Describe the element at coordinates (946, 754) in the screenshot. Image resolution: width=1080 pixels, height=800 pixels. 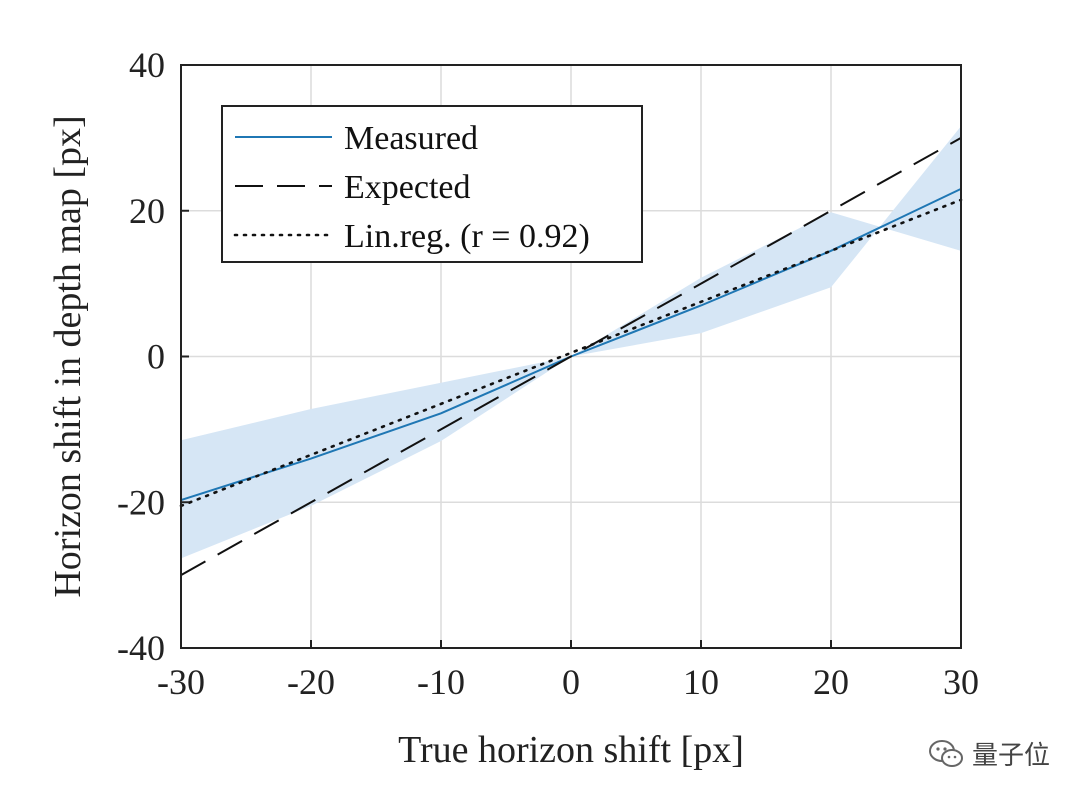
I see `wechat-icon` at that location.